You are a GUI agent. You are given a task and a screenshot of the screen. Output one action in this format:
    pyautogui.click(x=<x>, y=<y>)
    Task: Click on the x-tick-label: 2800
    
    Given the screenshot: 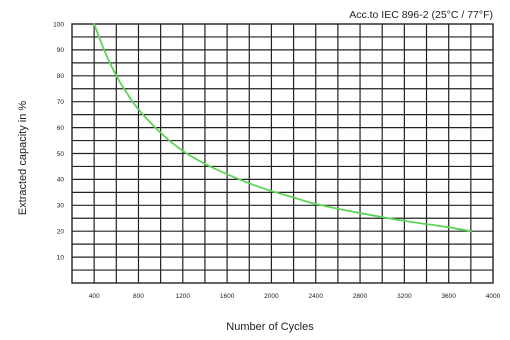 What is the action you would take?
    pyautogui.click(x=360, y=296)
    